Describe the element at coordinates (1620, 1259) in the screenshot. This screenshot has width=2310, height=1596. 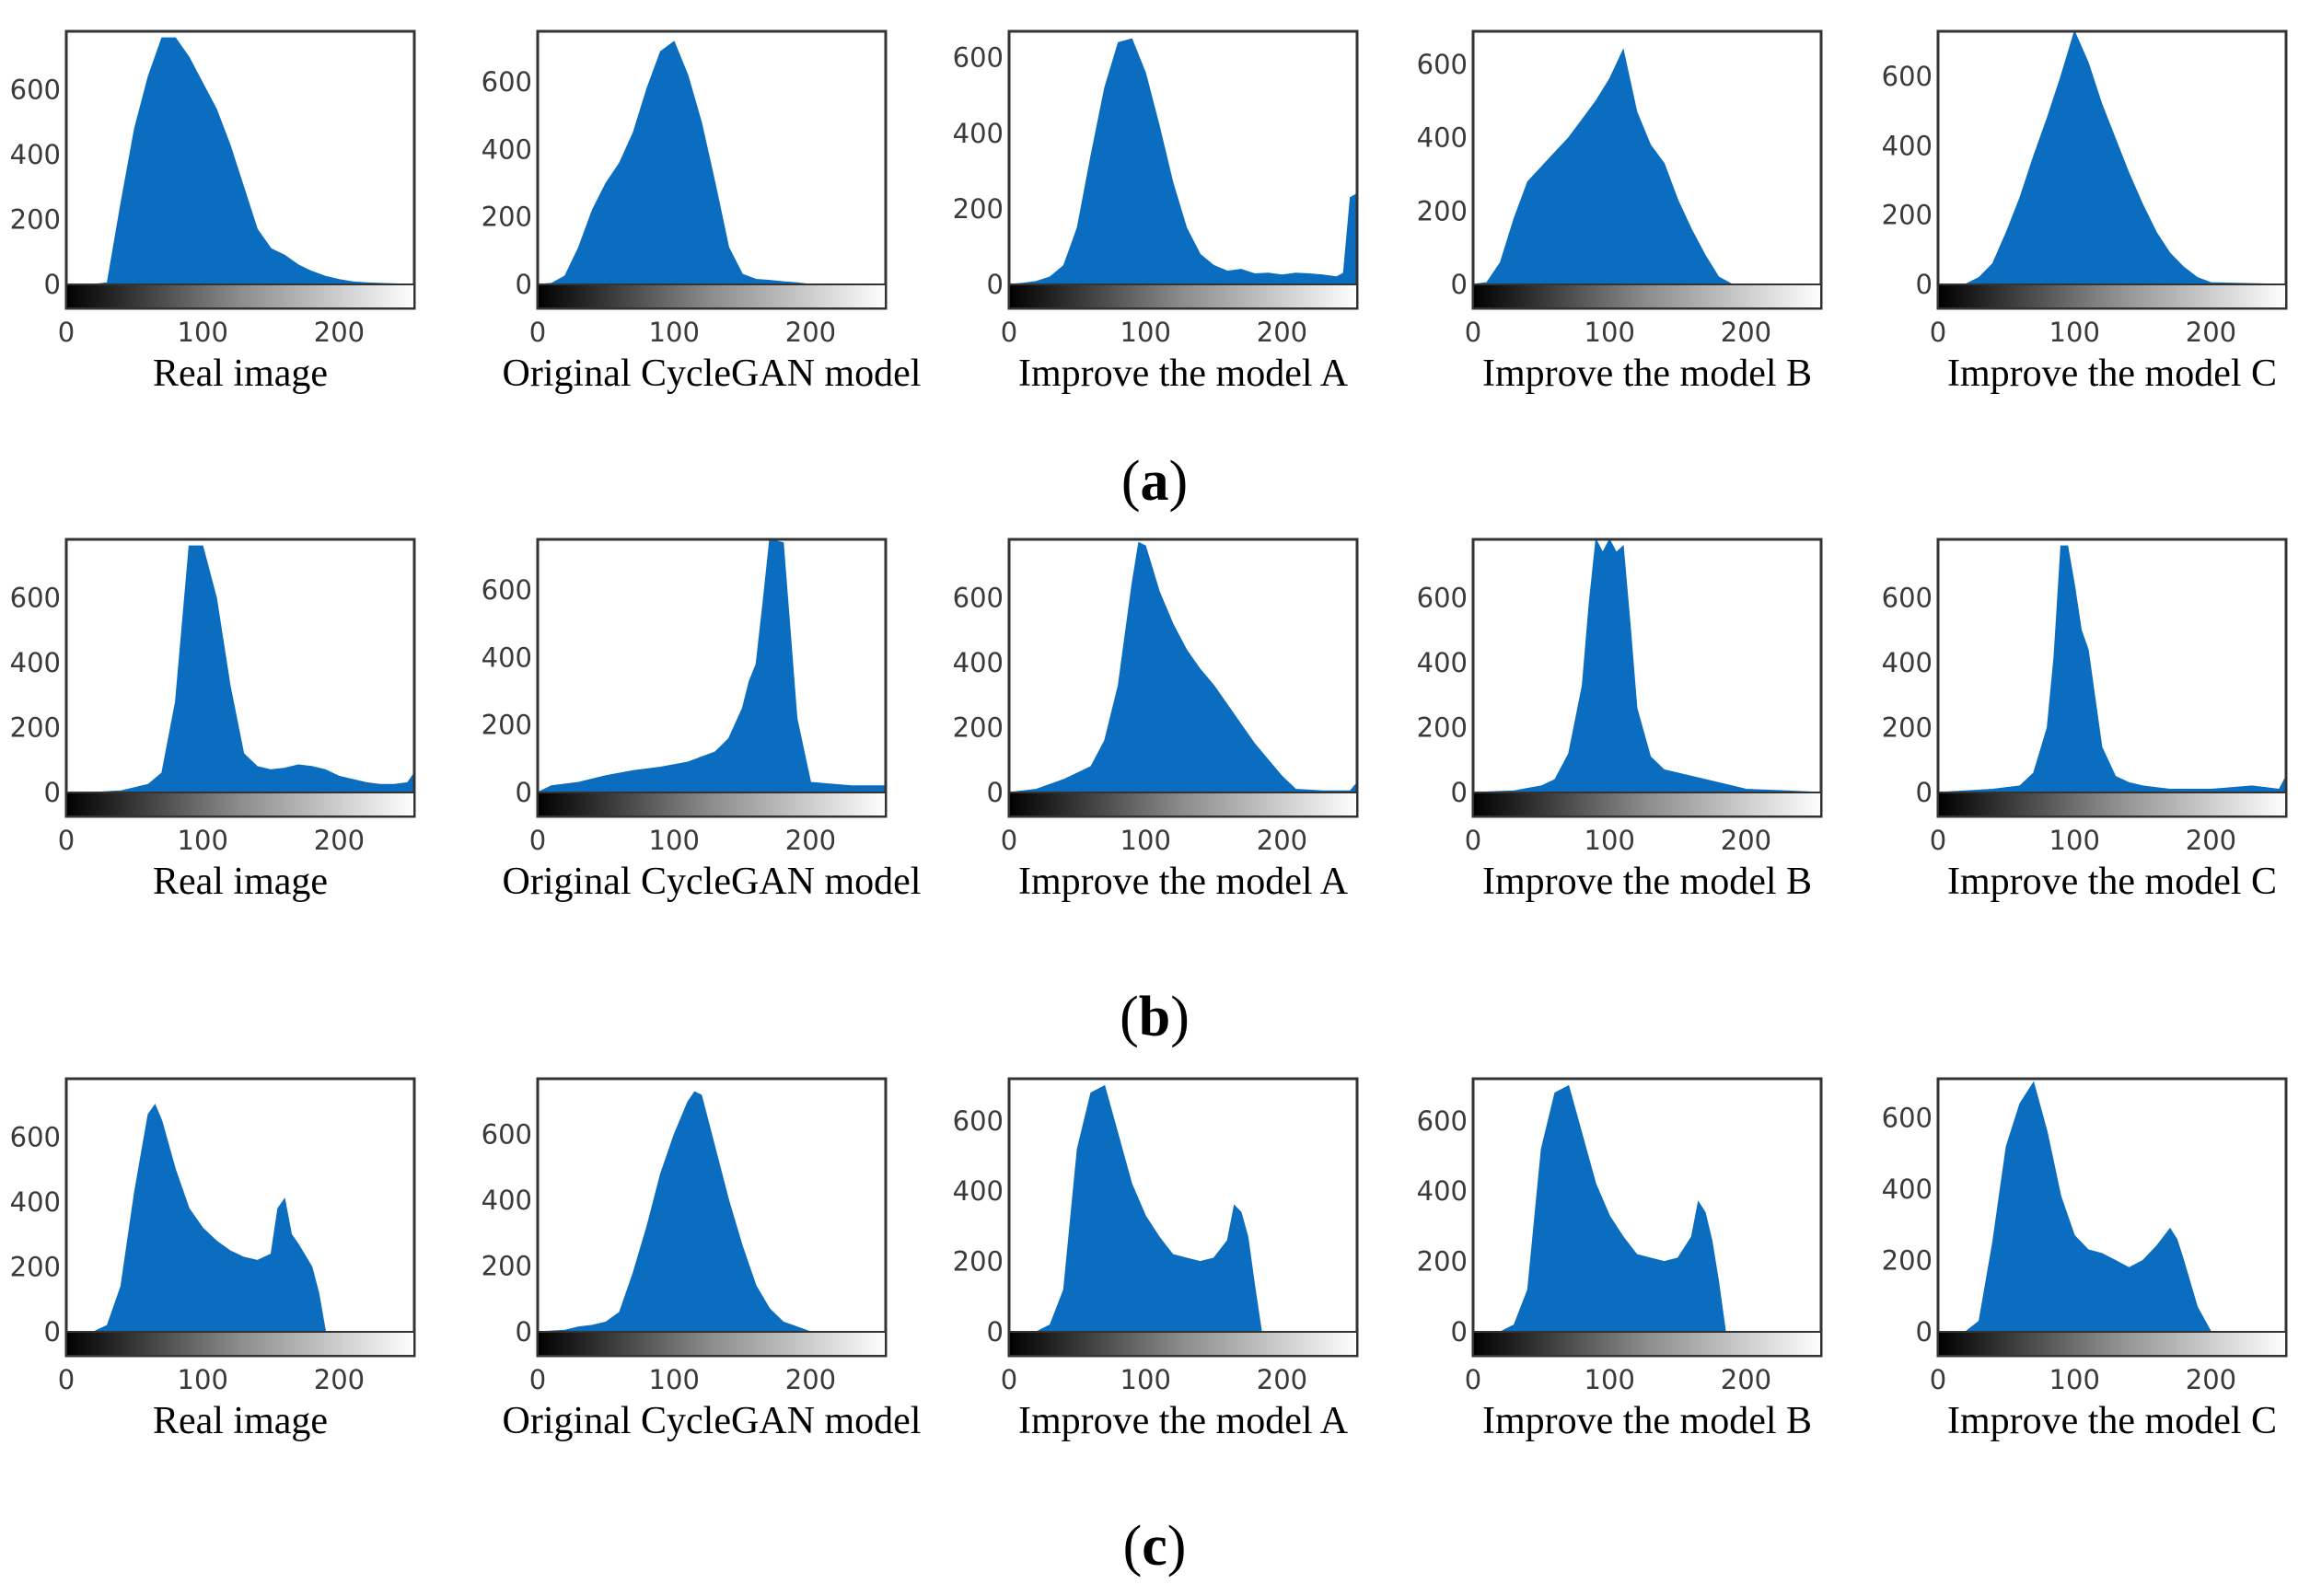
I see `histogram-panel: 0 200 400 600 0 100 200 Improve the model B` at that location.